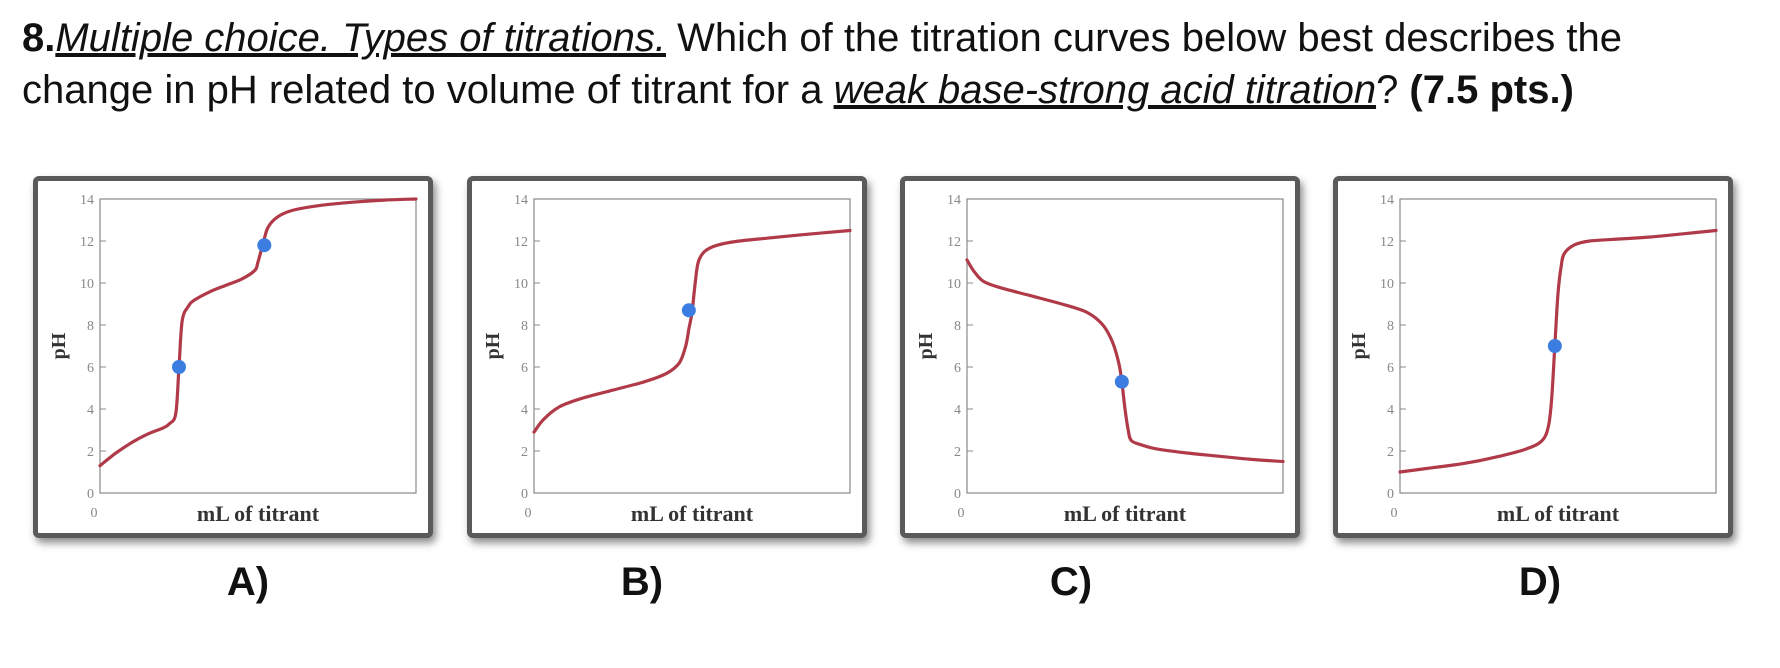 This screenshot has width=1780, height=668. I want to click on titration-chart-d: 0 2 4 6 8 10 12 14 0 pH mL of titrant, so click(1533, 359).